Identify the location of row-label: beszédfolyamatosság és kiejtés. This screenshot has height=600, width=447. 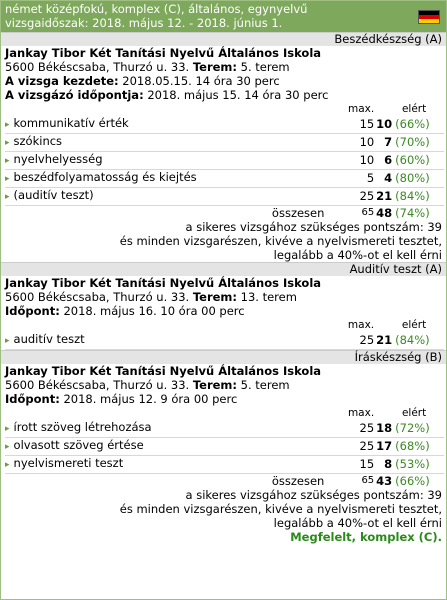
(105, 177).